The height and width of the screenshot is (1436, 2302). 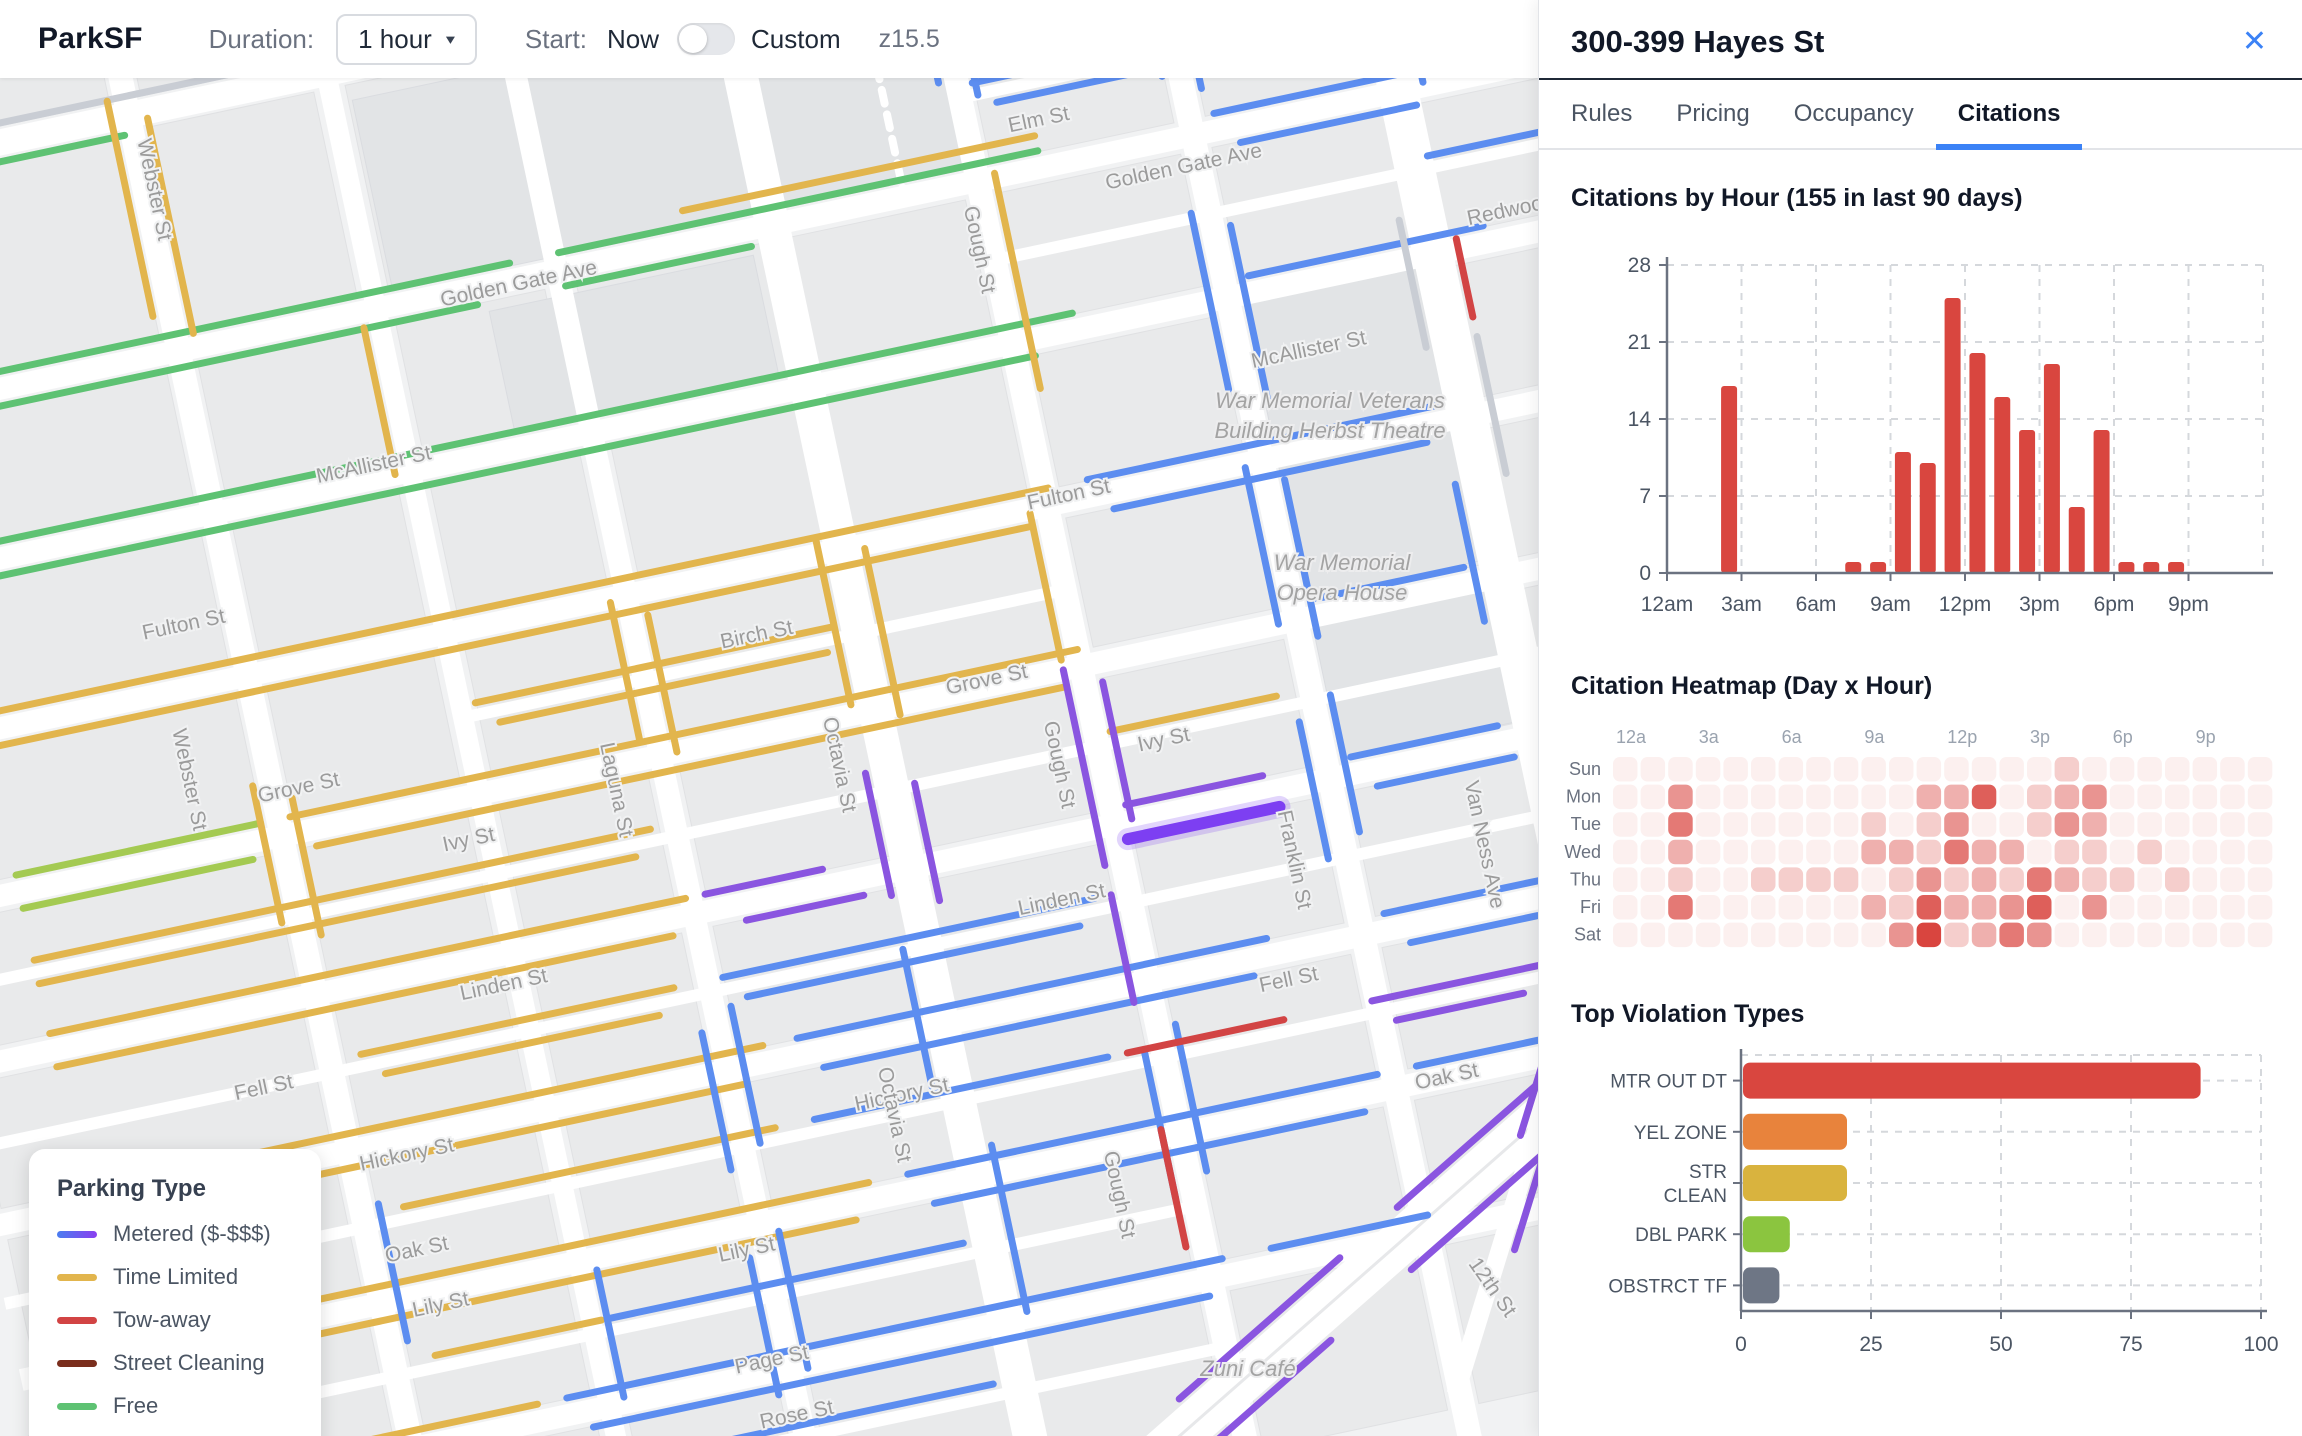 I want to click on svg-text: 100, so click(x=2260, y=1344).